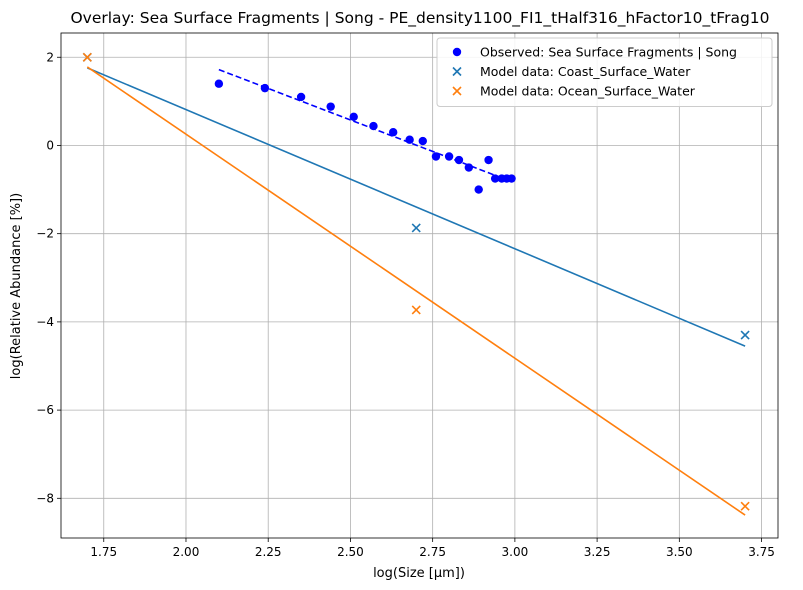  What do you see at coordinates (585, 71) in the screenshot?
I see `legend-label: Model data: Coast_Surface_Water` at bounding box center [585, 71].